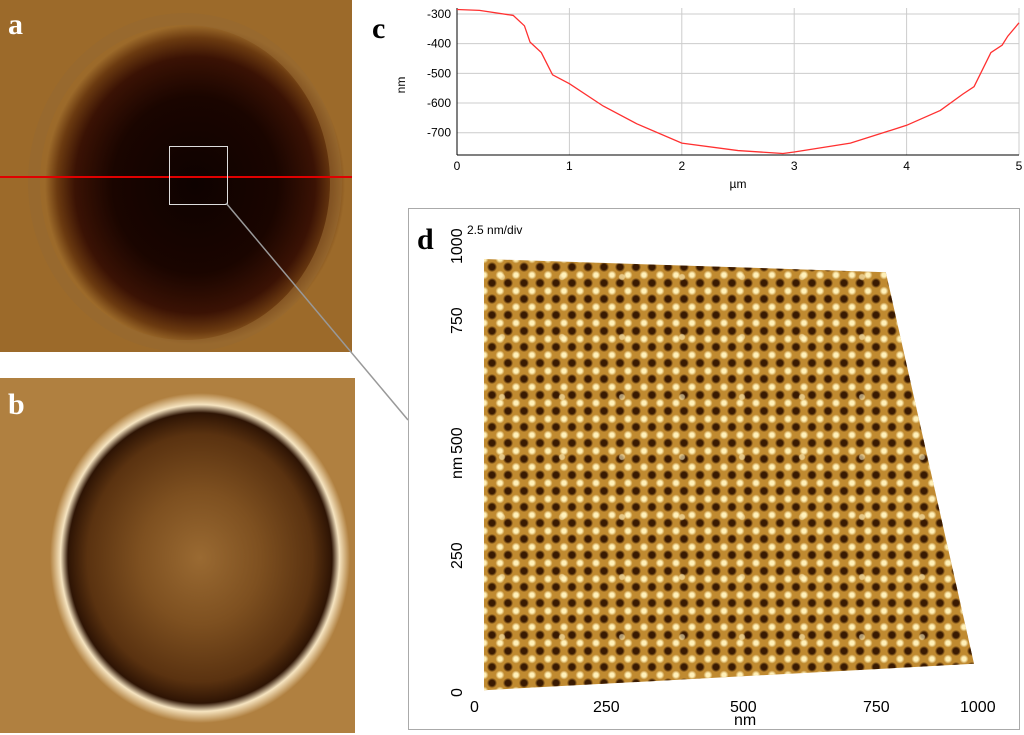 The width and height of the screenshot is (1024, 735). I want to click on x-tick-label: 2, so click(681, 166).